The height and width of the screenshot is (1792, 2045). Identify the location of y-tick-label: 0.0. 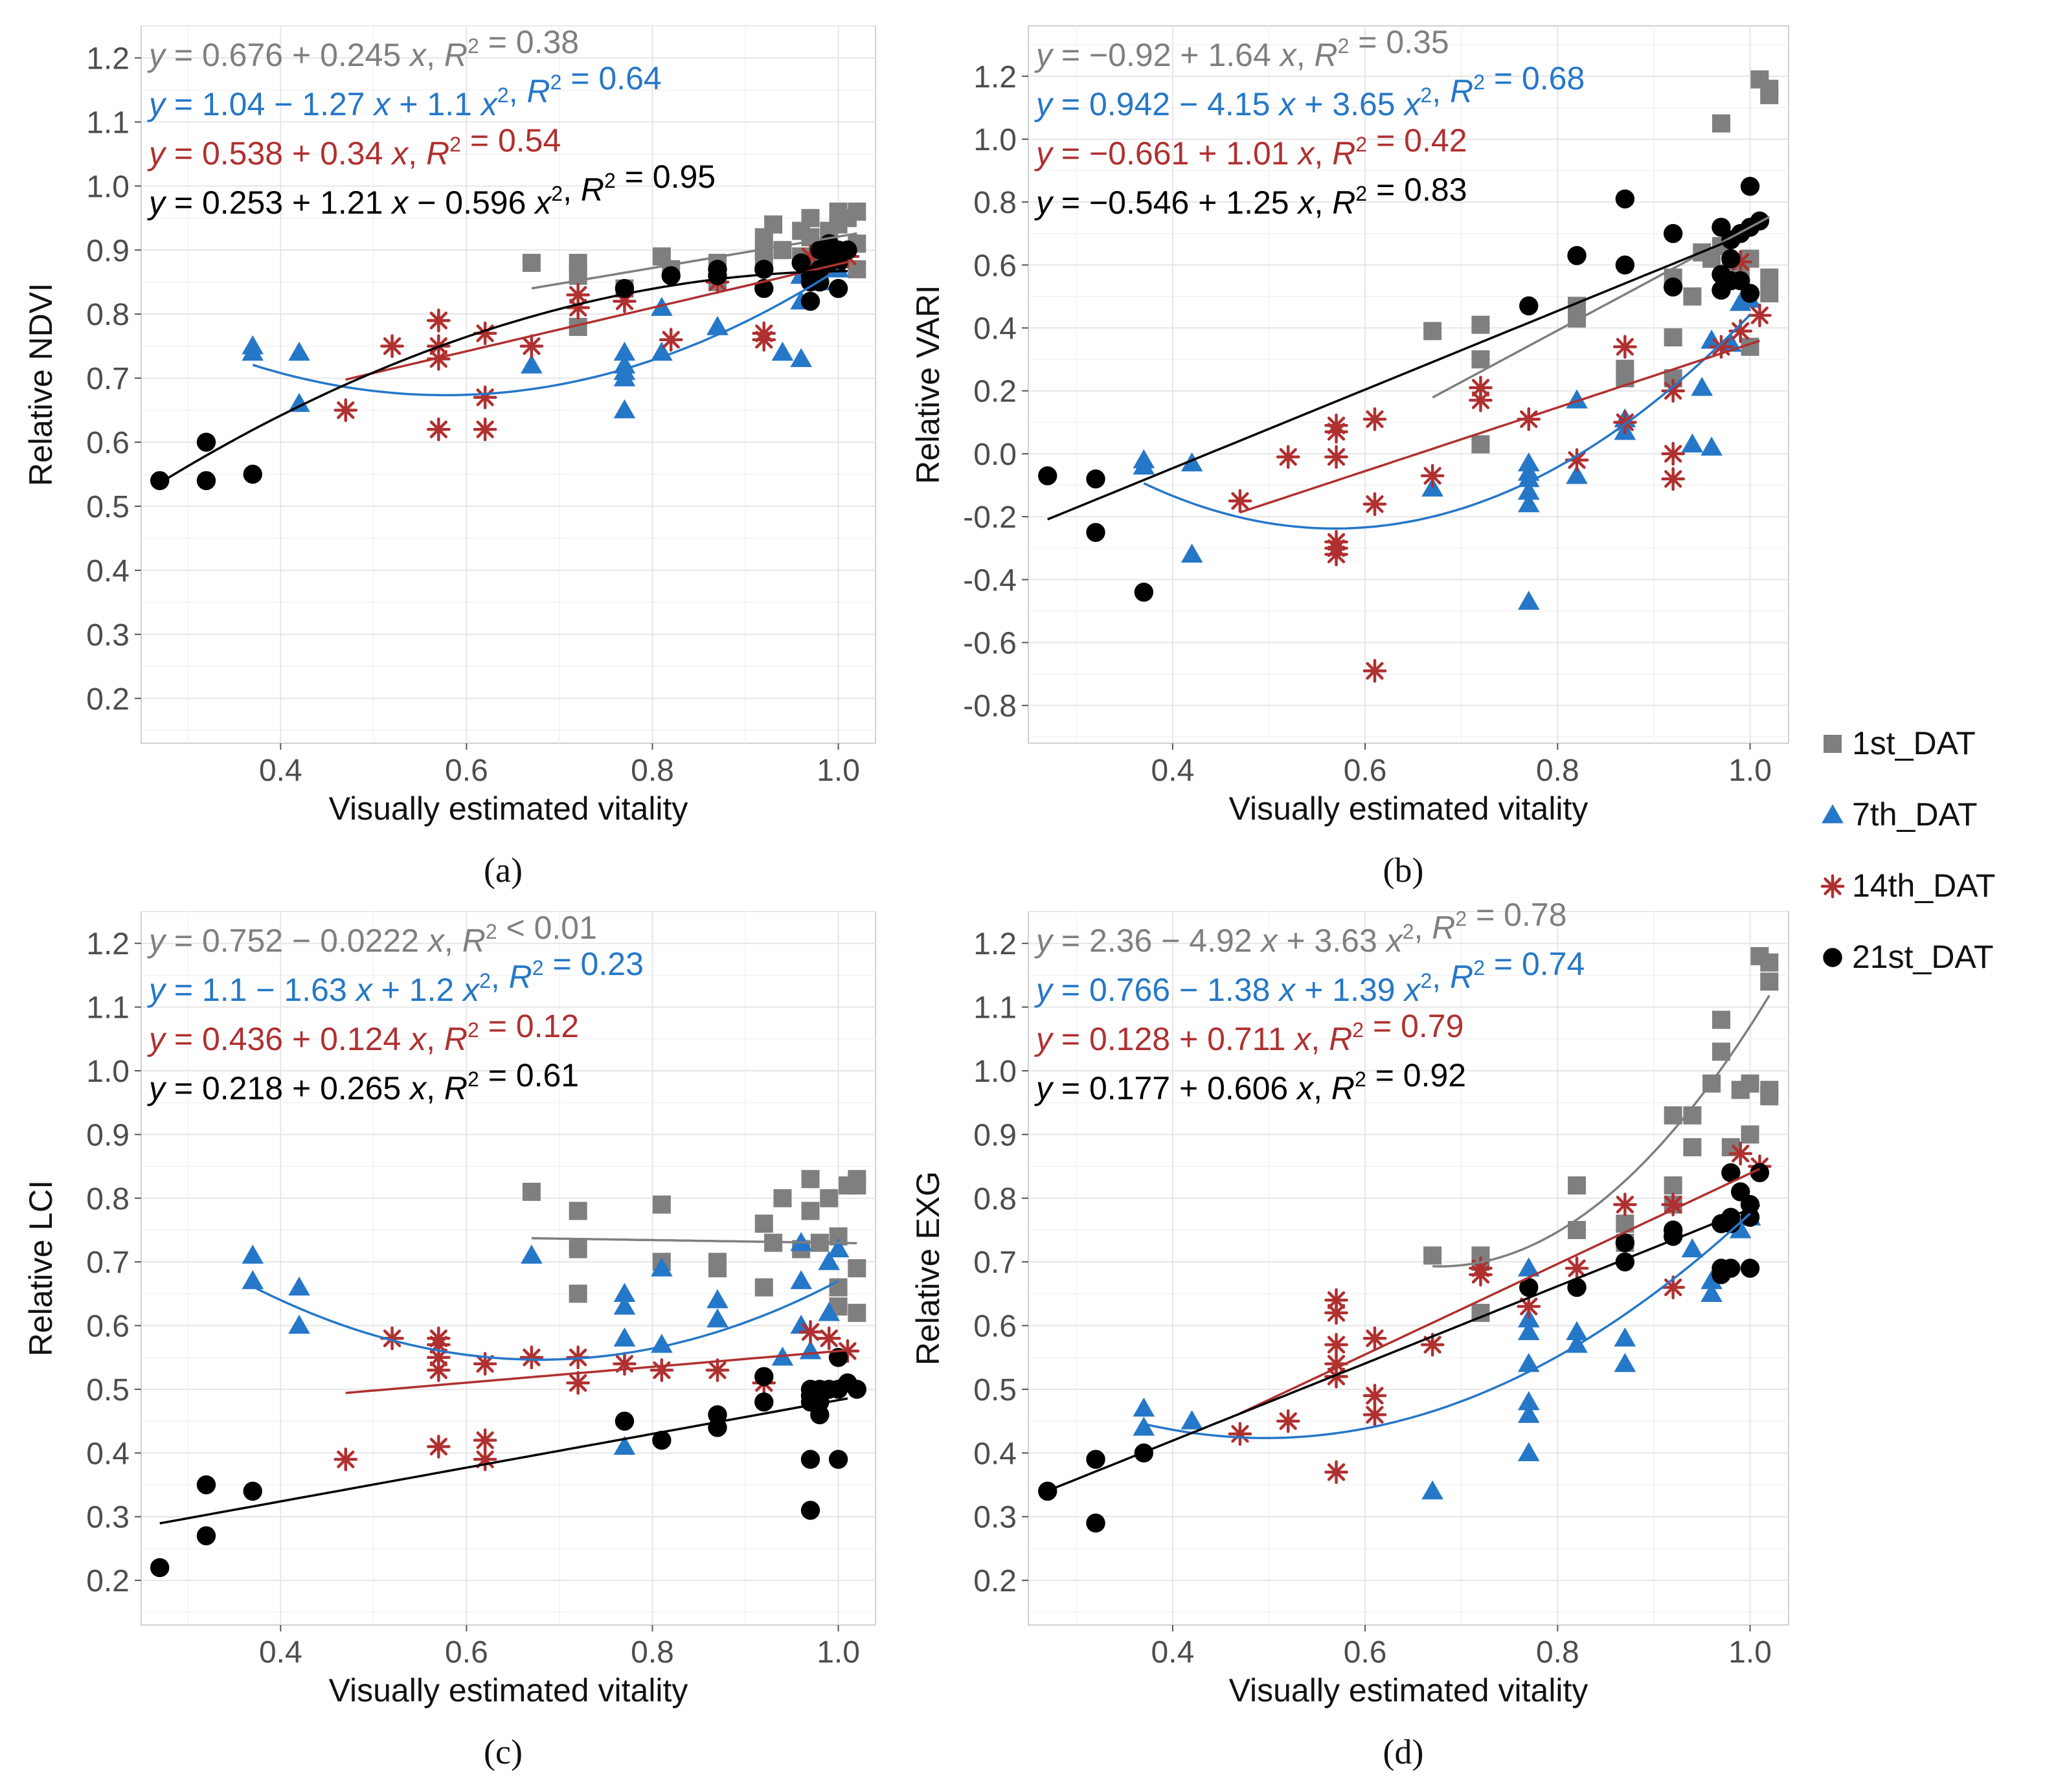
(995, 455).